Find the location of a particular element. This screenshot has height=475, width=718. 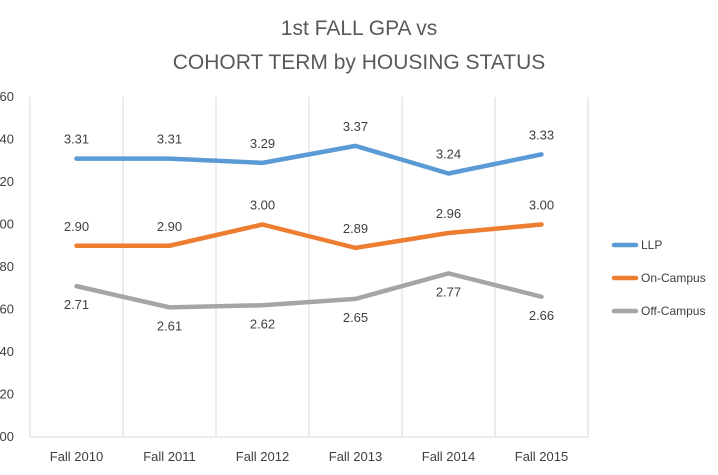

data-label: 2.66 is located at coordinates (541, 315).